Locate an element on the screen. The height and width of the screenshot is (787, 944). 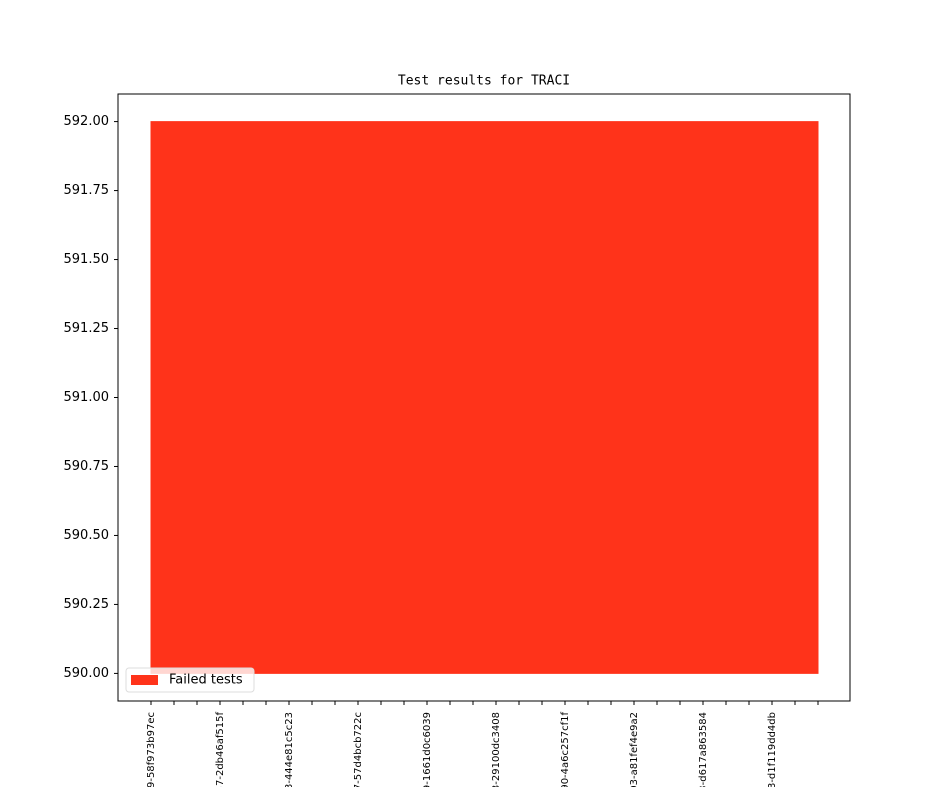
legend-frame is located at coordinates (190, 680).